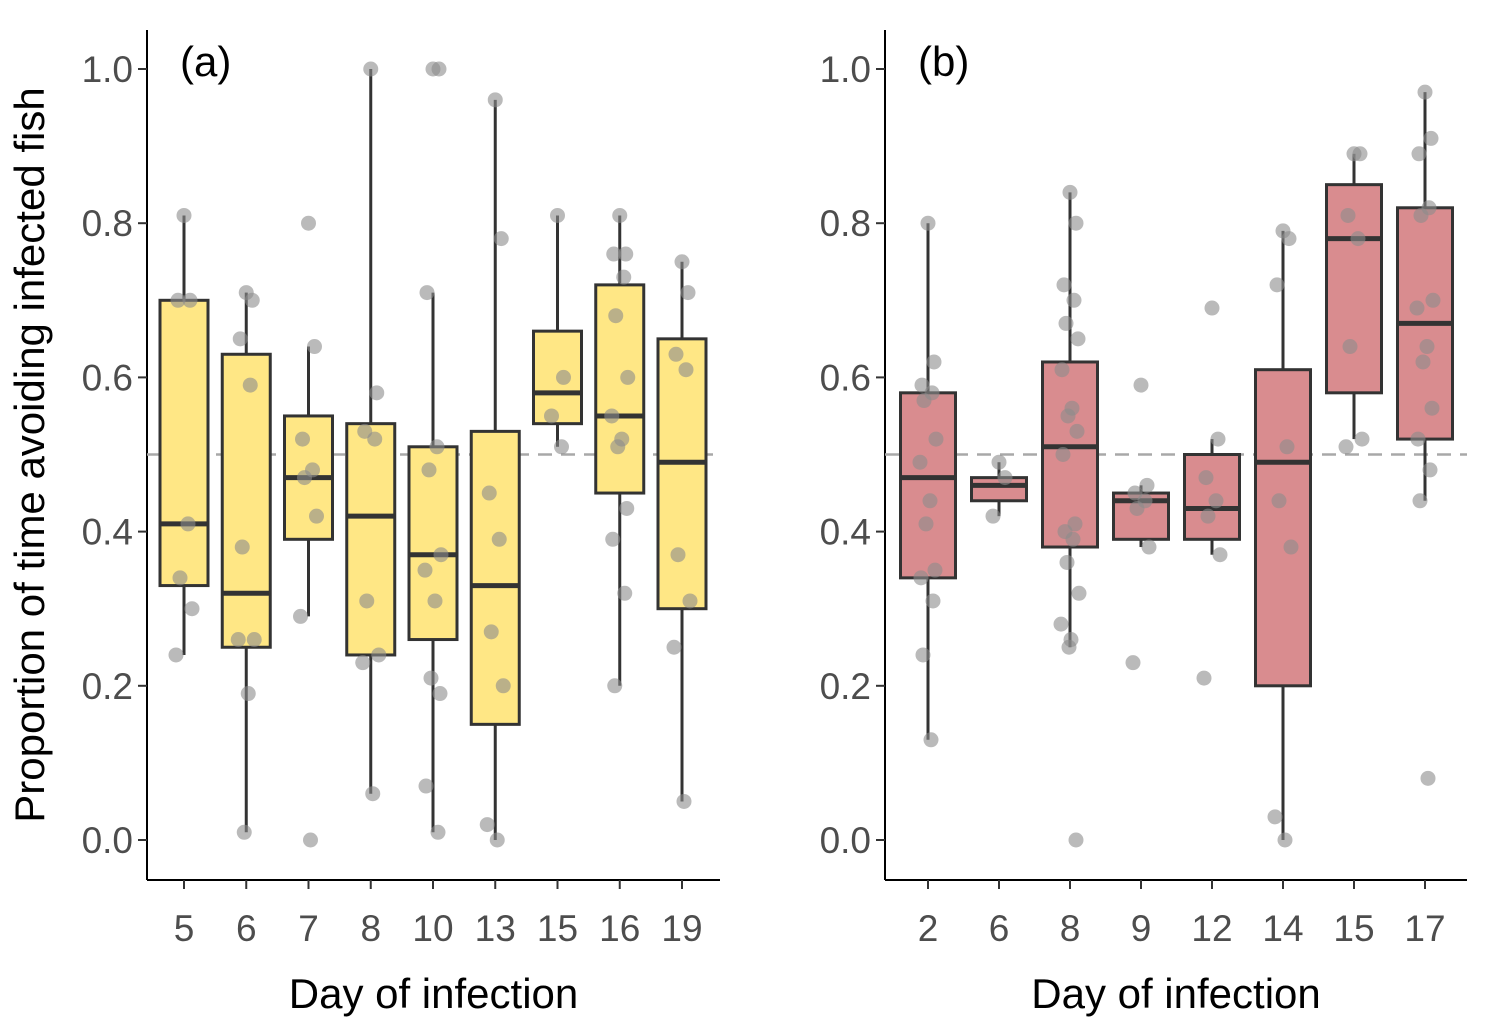  What do you see at coordinates (205, 61) in the screenshot?
I see `panel-label: (a)` at bounding box center [205, 61].